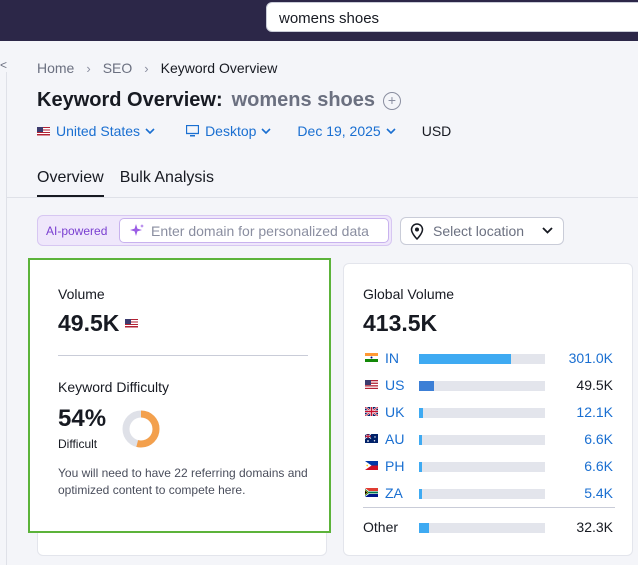  I want to click on country-row: ZA 5.4K, so click(489, 493).